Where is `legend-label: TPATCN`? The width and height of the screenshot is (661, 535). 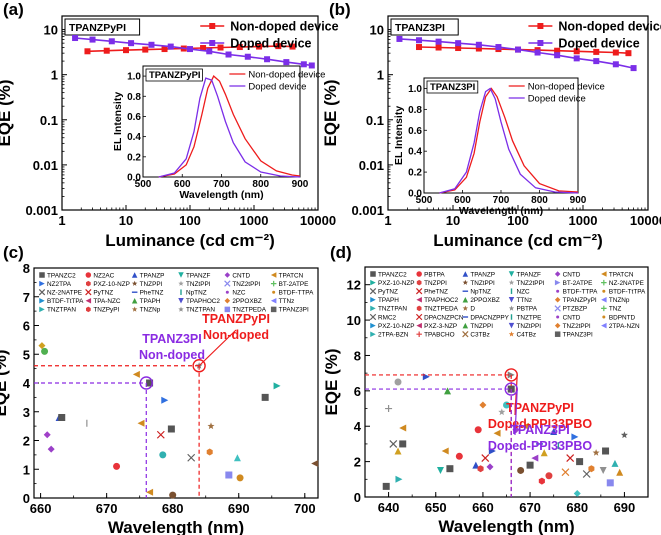
legend-label: TPATCN is located at coordinates (621, 274).